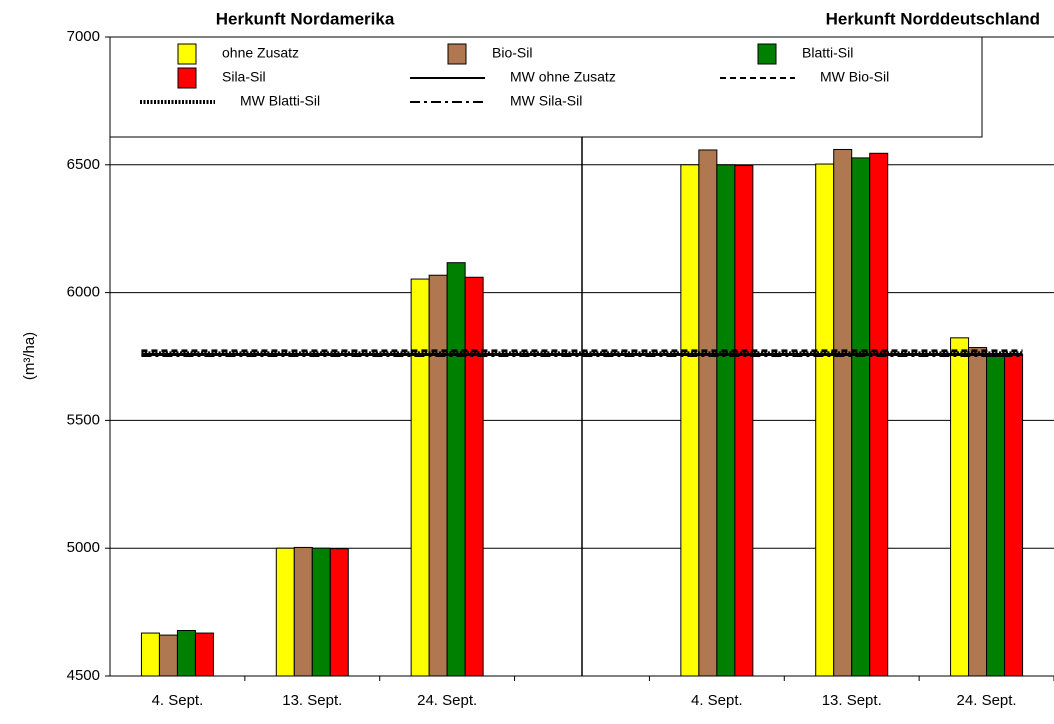  Describe the element at coordinates (83, 164) in the screenshot. I see `y-tick-label: 6500` at that location.